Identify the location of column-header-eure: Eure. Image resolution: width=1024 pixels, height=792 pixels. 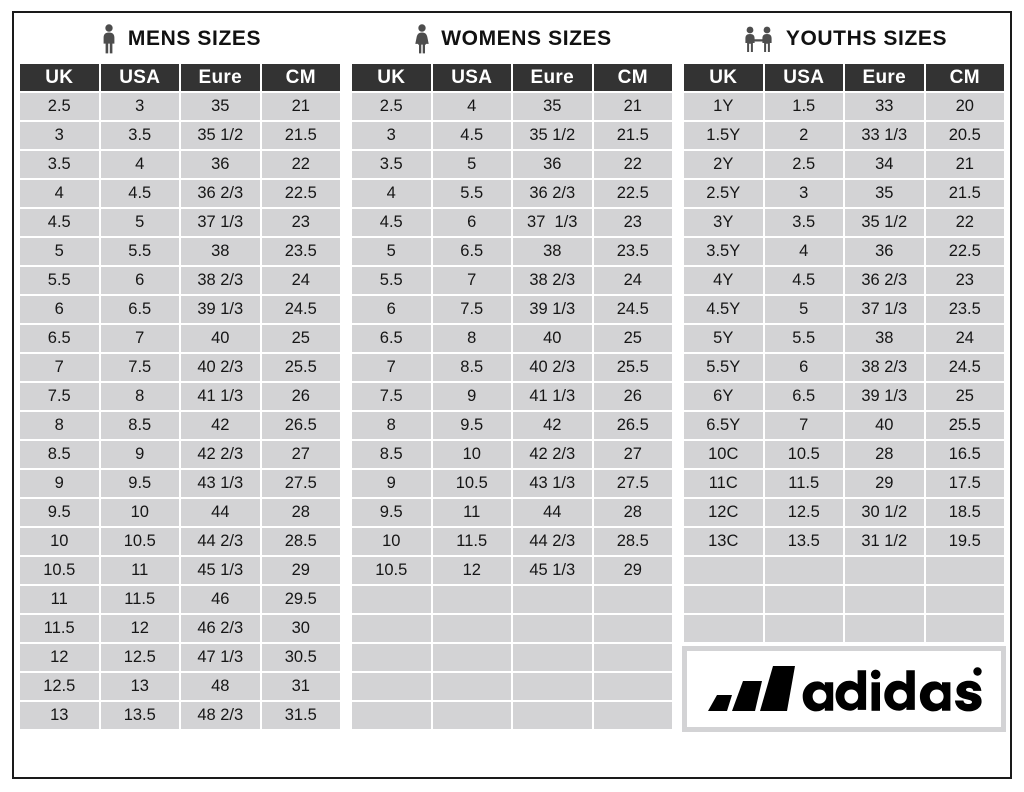
(220, 77).